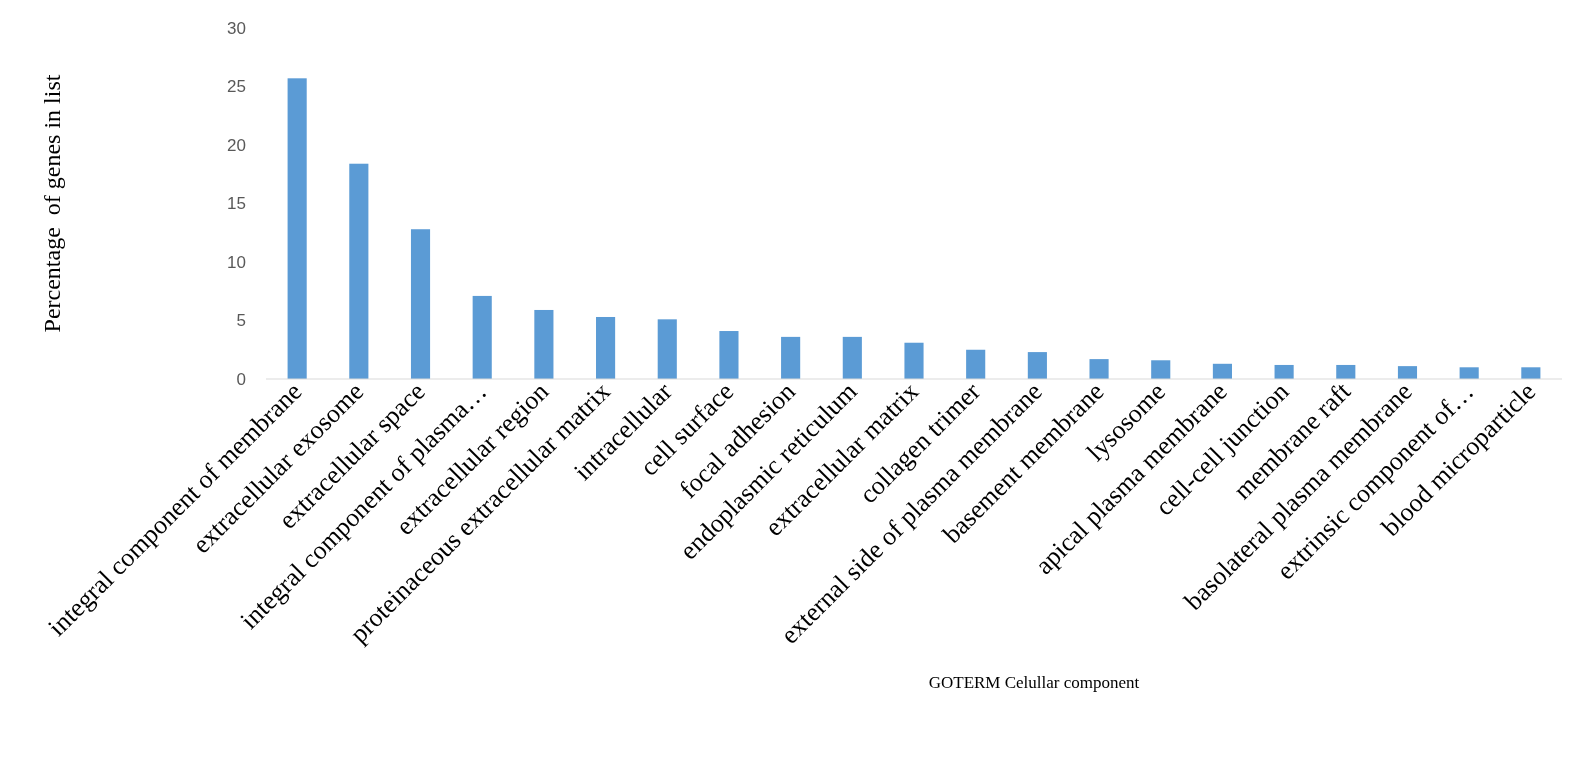 This screenshot has width=1585, height=768. Describe the element at coordinates (241, 321) in the screenshot. I see `y-tick-label: 5` at that location.